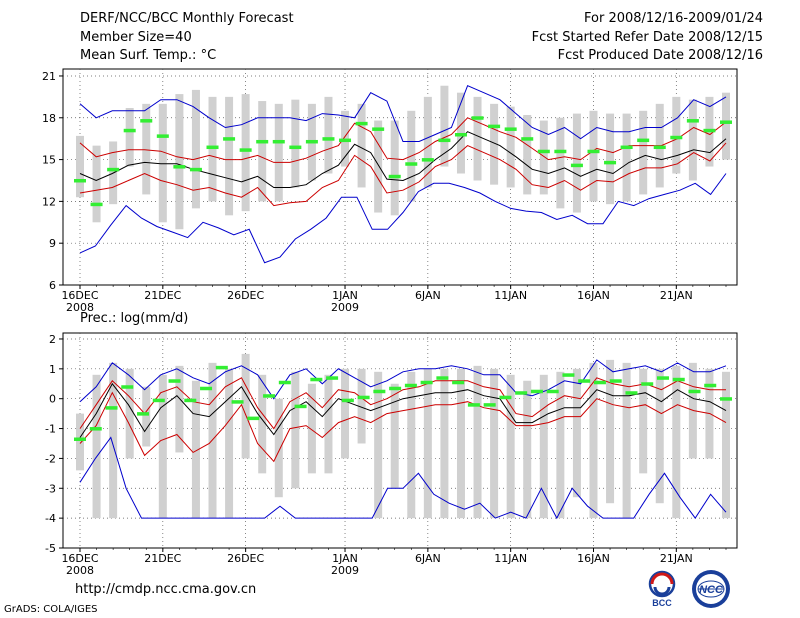 The height and width of the screenshot is (618, 800). What do you see at coordinates (593, 295) in the screenshot?
I see `temp-x-tick-label: 16JAN` at bounding box center [593, 295].